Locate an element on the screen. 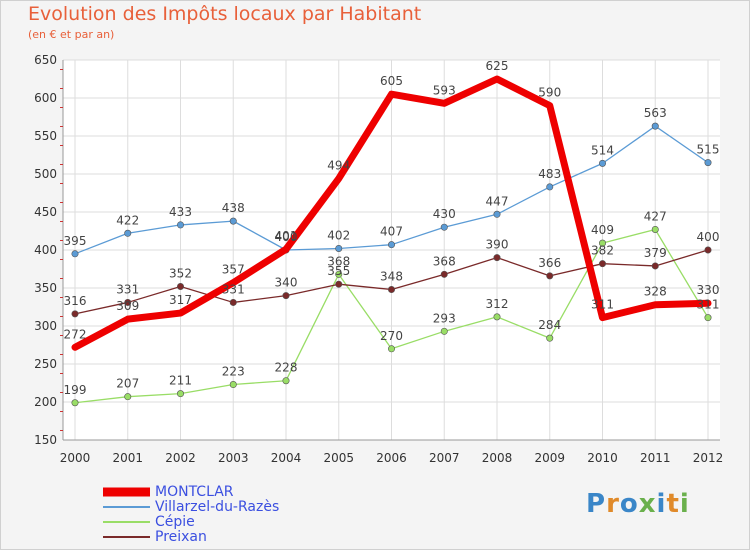  data-label: 317 is located at coordinates (180, 300).